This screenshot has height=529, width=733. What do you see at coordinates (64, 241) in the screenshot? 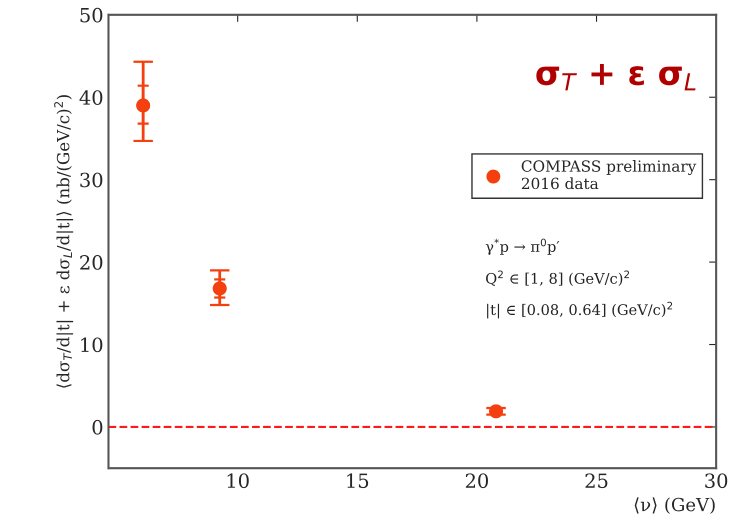
I see `y-axis-title: ⟨dσ$_{T}$/d|t| + ε dσ$_{L}$/d|t|⟩ (nb/(GeV/c)$^{2}$)` at bounding box center [64, 241].